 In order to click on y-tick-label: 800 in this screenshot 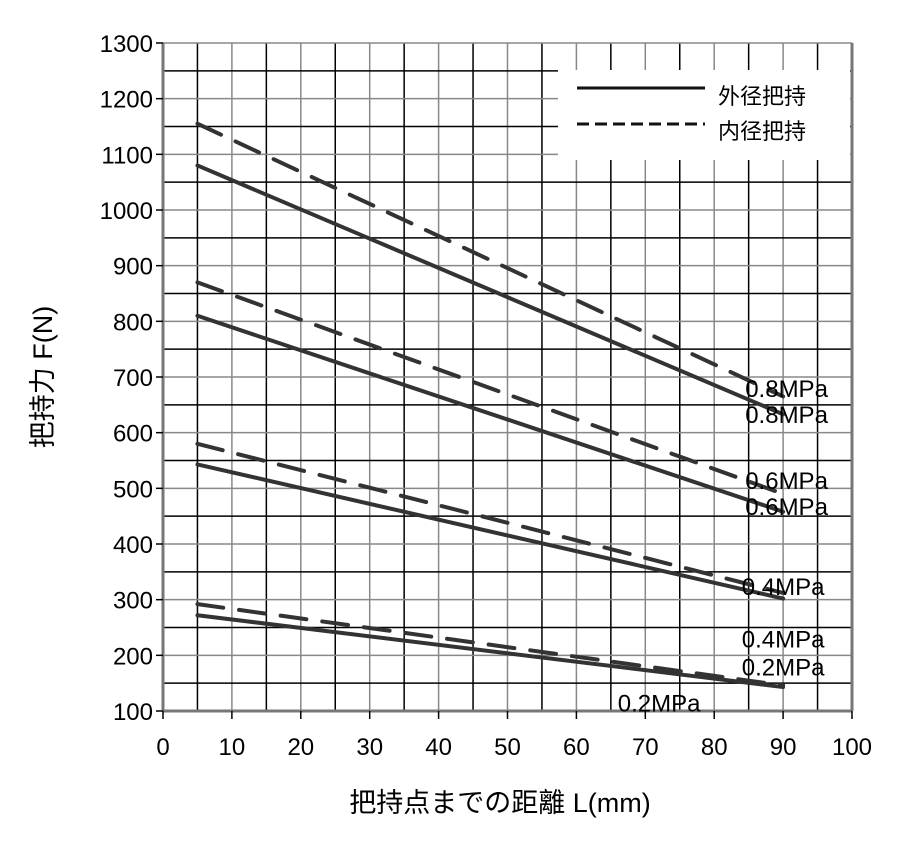, I will do `click(133, 322)`.